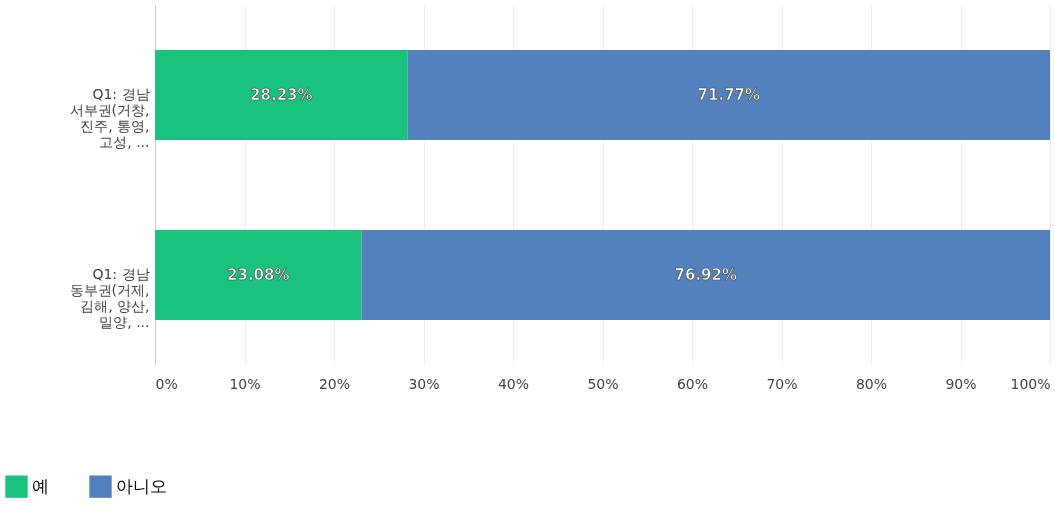 This screenshot has height=519, width=1055. What do you see at coordinates (961, 383) in the screenshot?
I see `x-tick-label: 90%` at bounding box center [961, 383].